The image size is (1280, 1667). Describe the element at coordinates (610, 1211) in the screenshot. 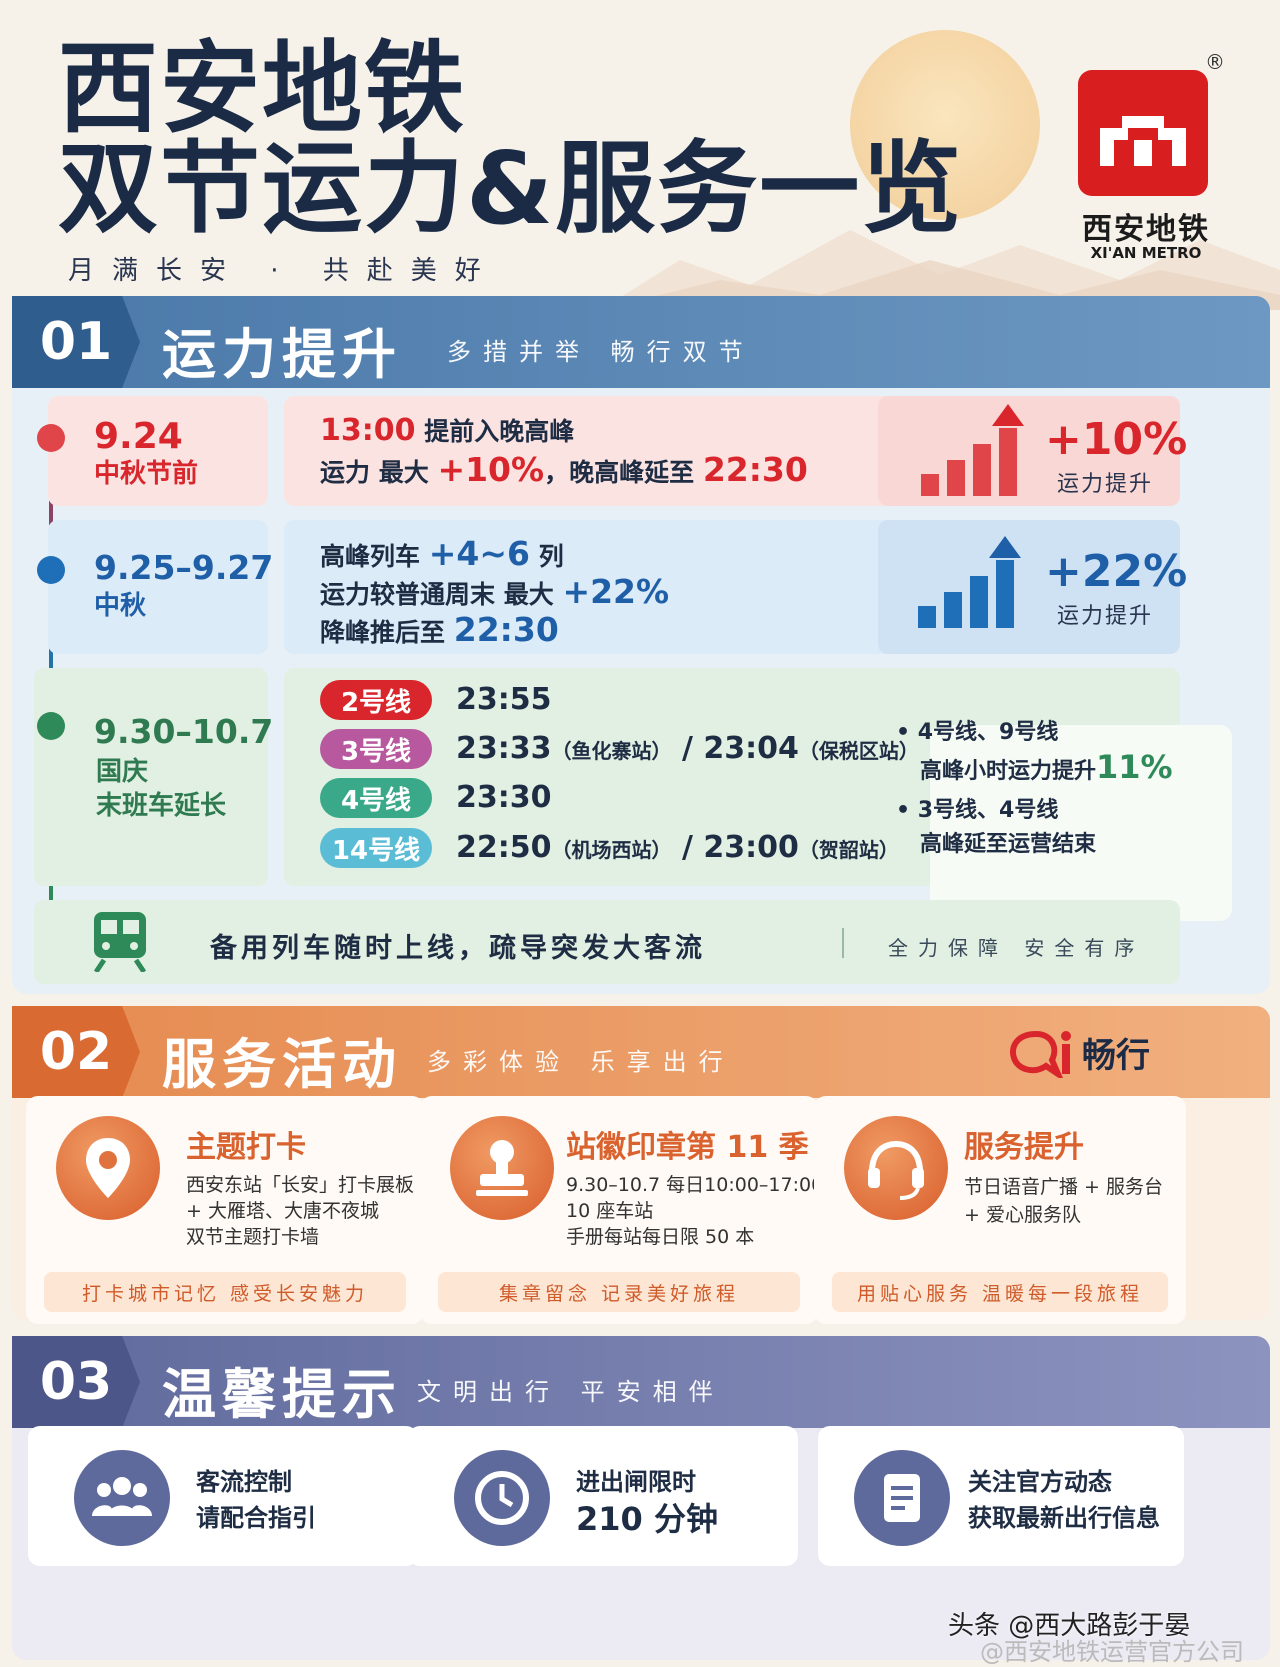

I see `card2-line2: 10 座车站` at that location.